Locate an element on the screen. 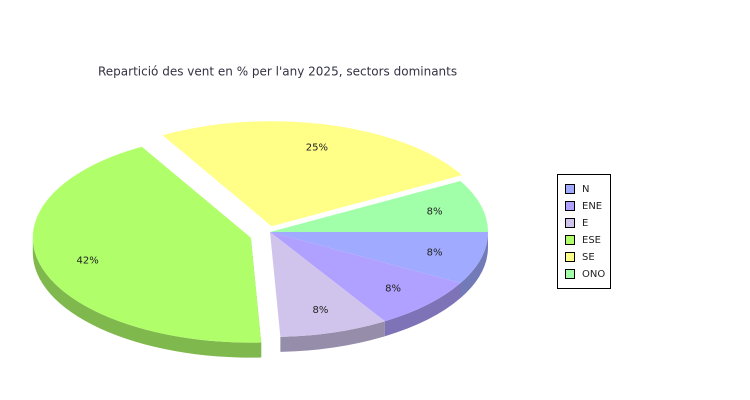 The image size is (750, 400). data-label: 42% is located at coordinates (88, 261).